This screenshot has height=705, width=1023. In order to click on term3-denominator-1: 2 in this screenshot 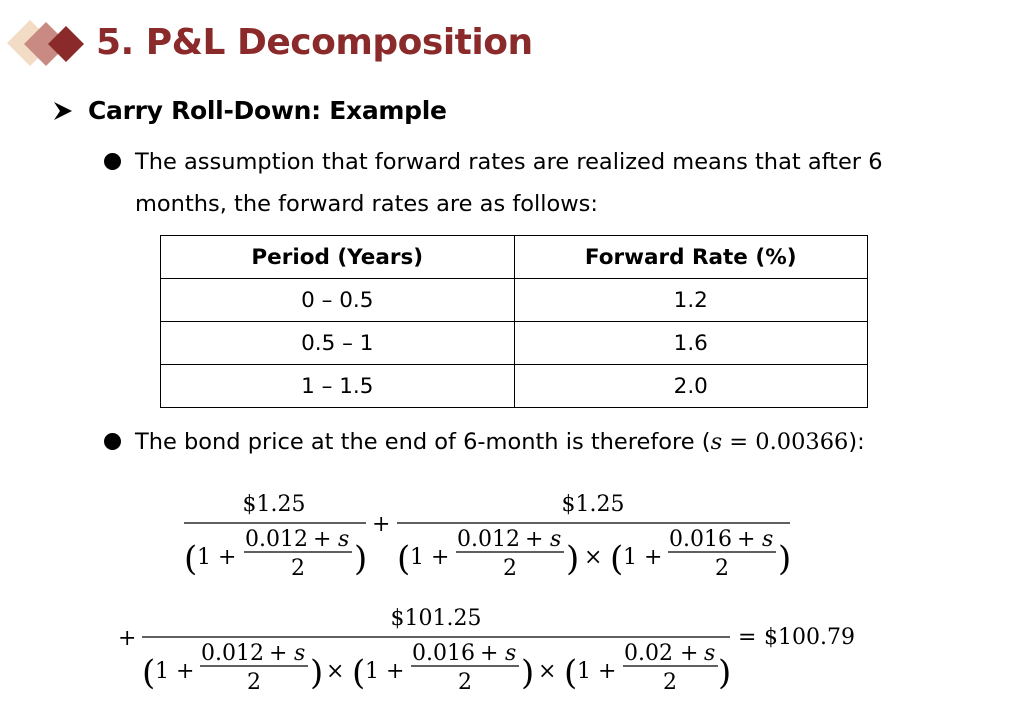, I will do `click(254, 682)`.